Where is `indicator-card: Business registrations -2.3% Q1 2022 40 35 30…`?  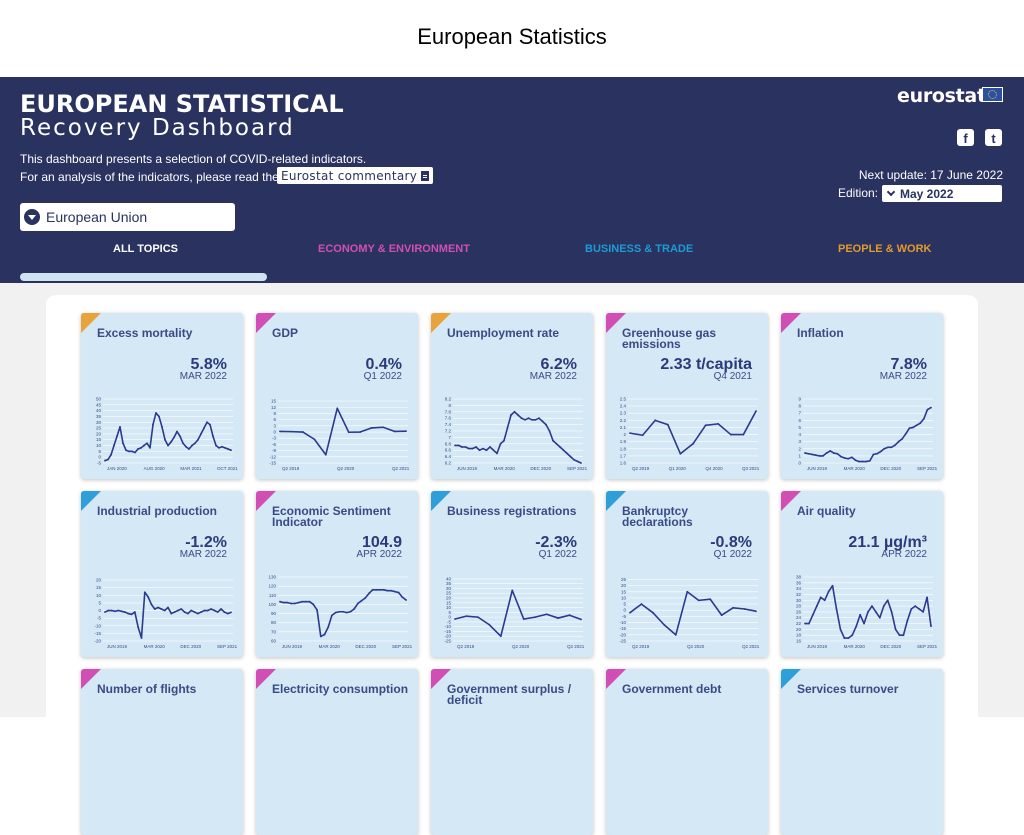
indicator-card: Business registrations -2.3% Q1 2022 40 35 30… is located at coordinates (512, 574).